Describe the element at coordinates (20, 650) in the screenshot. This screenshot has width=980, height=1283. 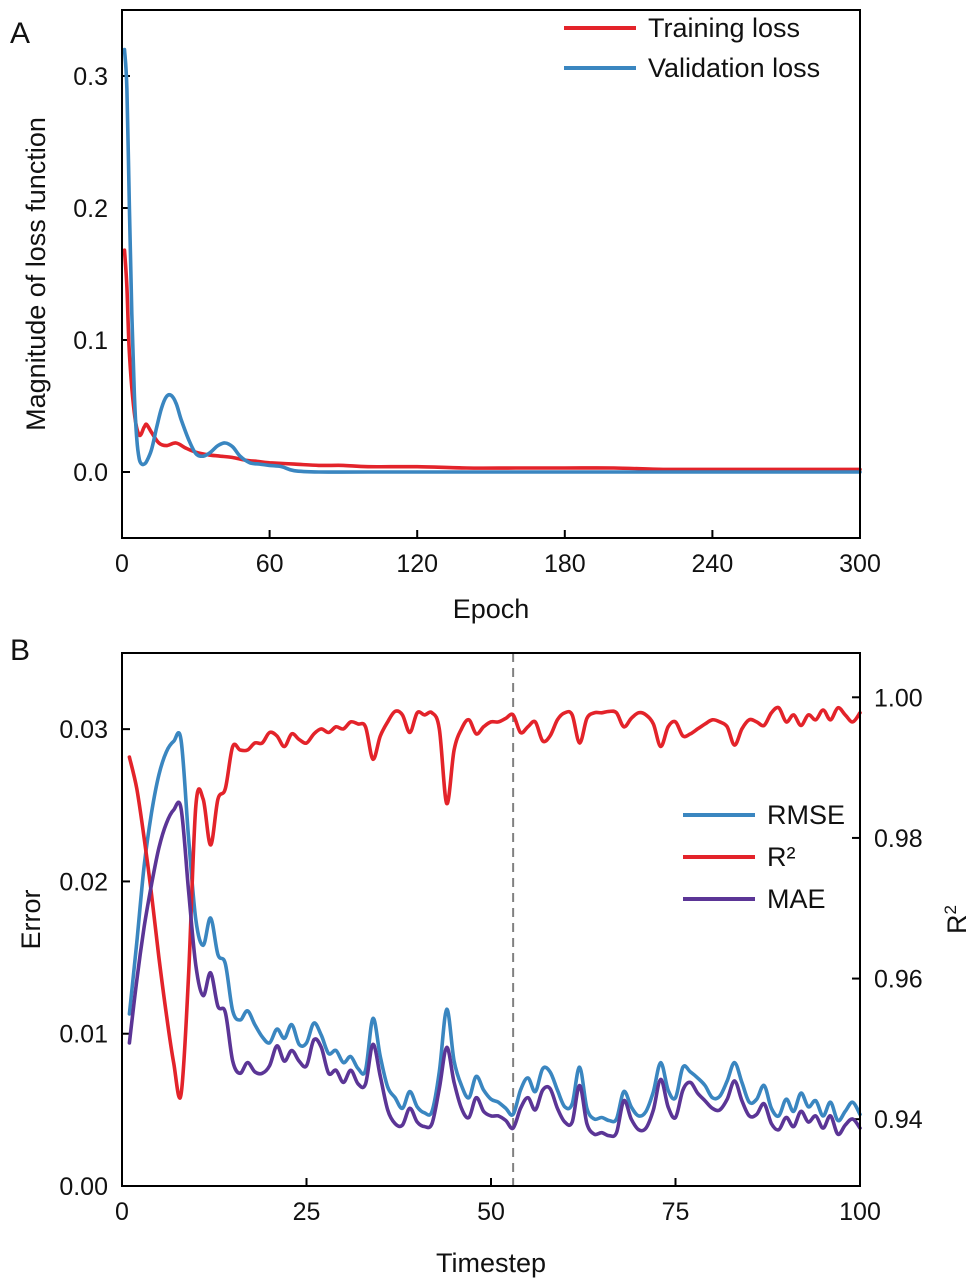
I see `panel-b-label: B` at that location.